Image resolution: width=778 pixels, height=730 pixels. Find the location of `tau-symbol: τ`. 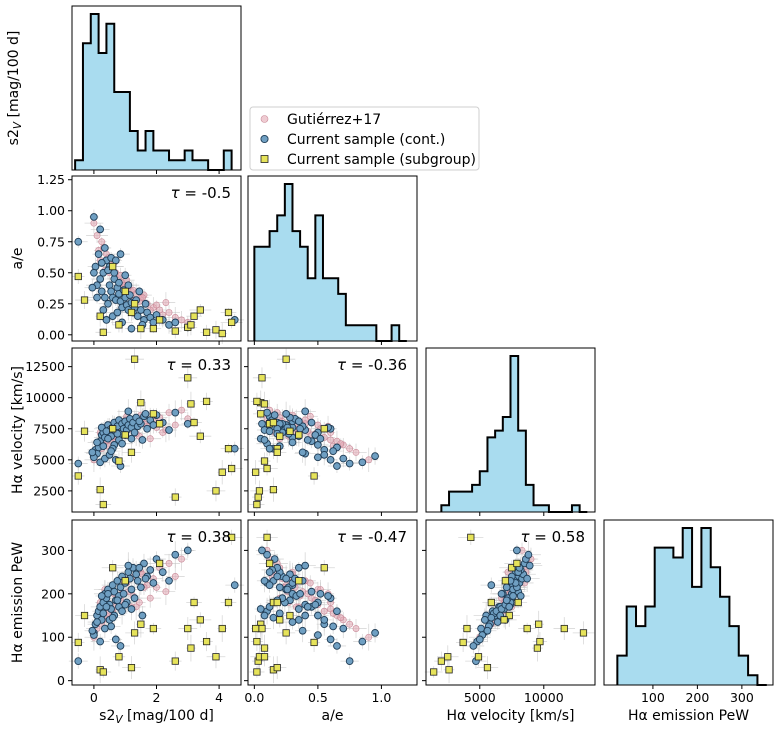

tau-symbol: τ is located at coordinates (342, 537).